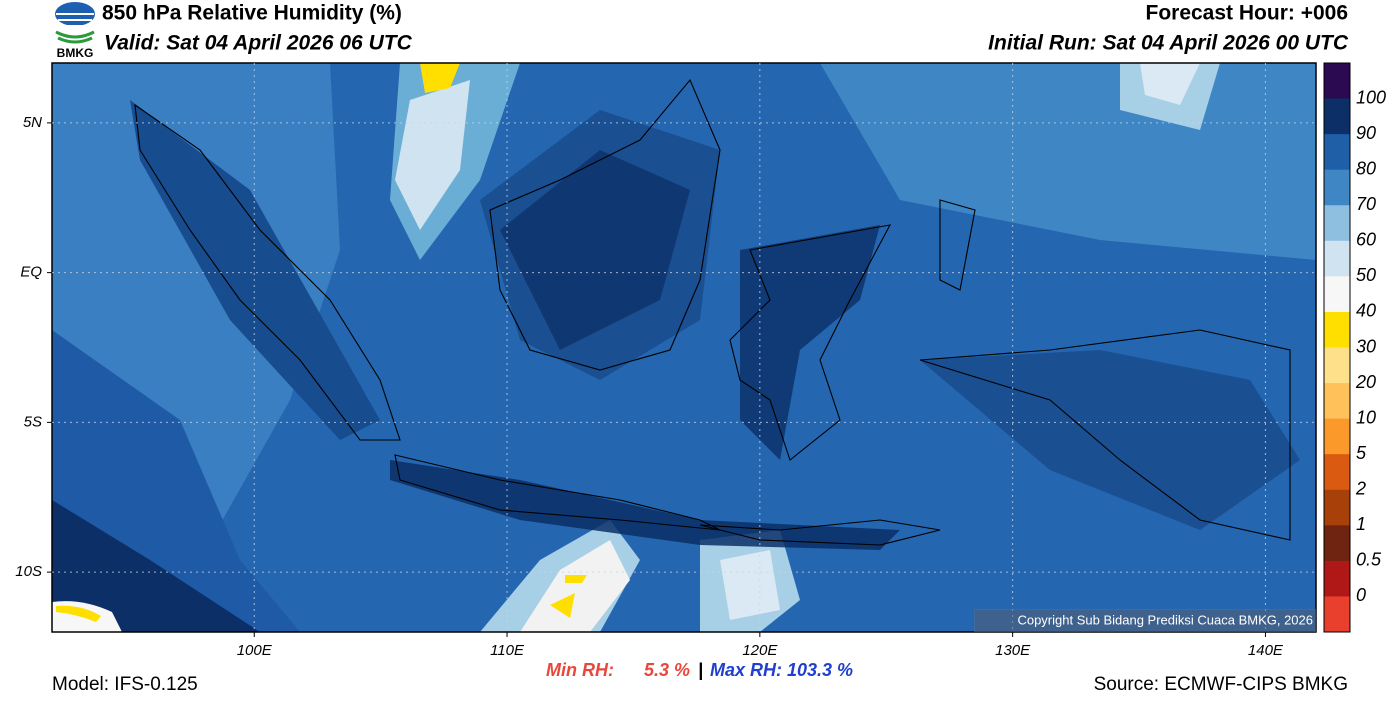  Describe the element at coordinates (1366, 417) in the screenshot. I see `colorbar-label: 10` at that location.